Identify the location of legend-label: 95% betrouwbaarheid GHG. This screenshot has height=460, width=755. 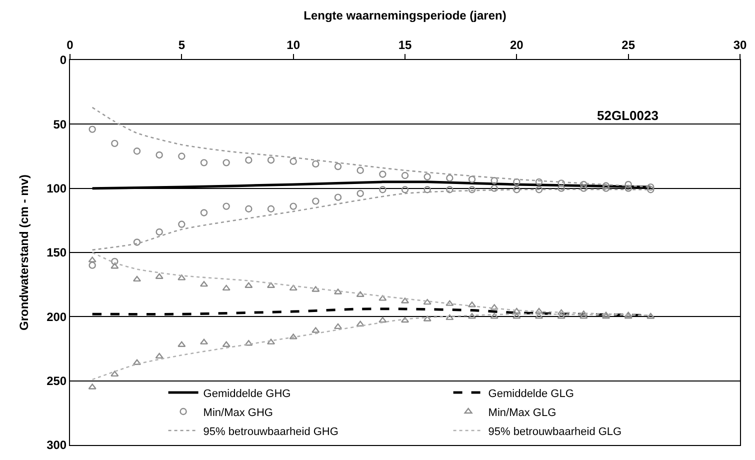
(270, 432).